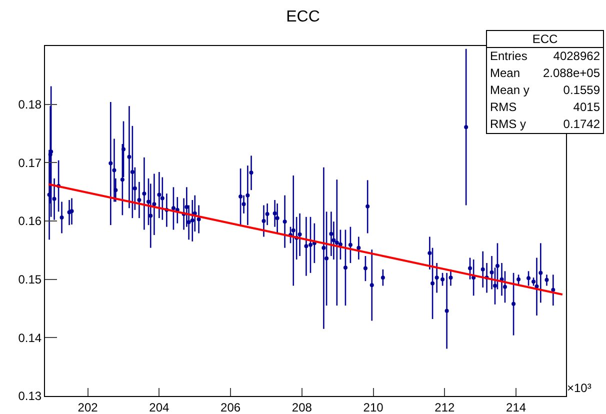  I want to click on x-tick-label: 208, so click(302, 407).